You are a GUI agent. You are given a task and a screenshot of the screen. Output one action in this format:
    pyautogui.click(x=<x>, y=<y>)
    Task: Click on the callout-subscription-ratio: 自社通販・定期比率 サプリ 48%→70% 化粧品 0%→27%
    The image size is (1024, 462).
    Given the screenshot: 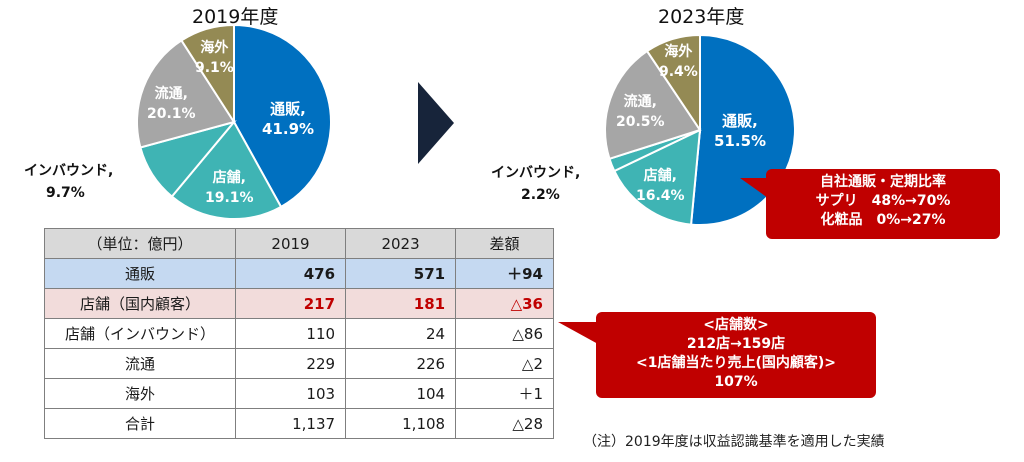 What is the action you would take?
    pyautogui.click(x=883, y=204)
    